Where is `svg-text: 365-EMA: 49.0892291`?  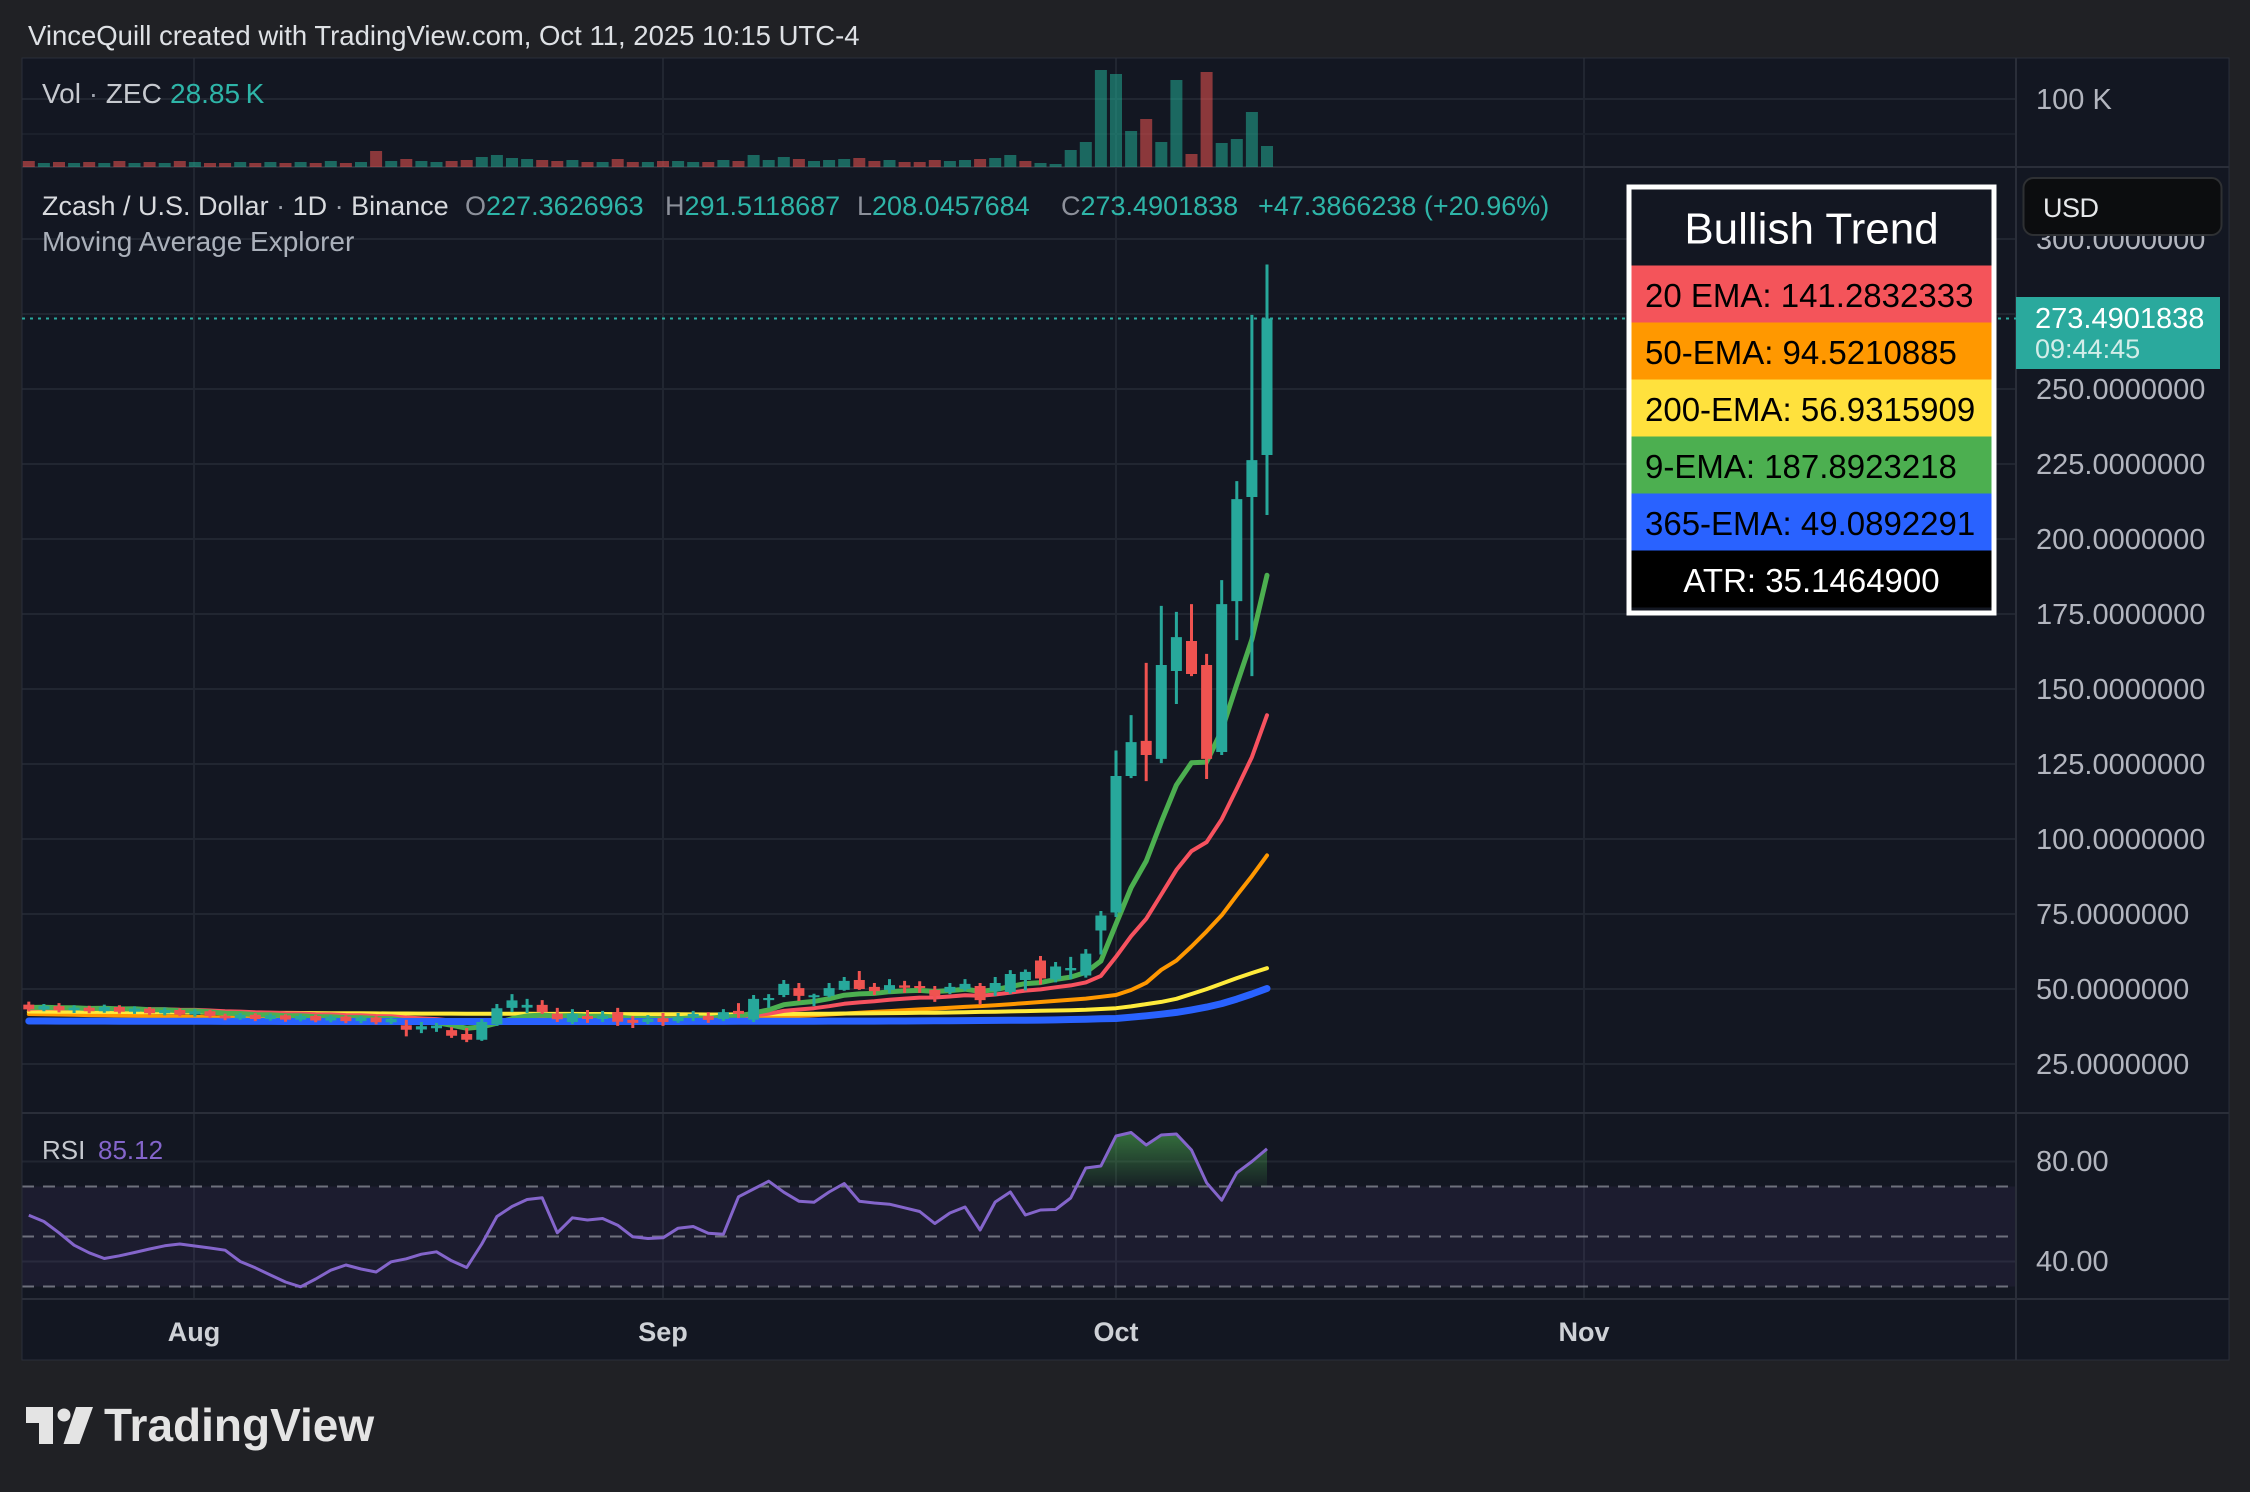 svg-text: 365-EMA: 49.0892291 is located at coordinates (1810, 523).